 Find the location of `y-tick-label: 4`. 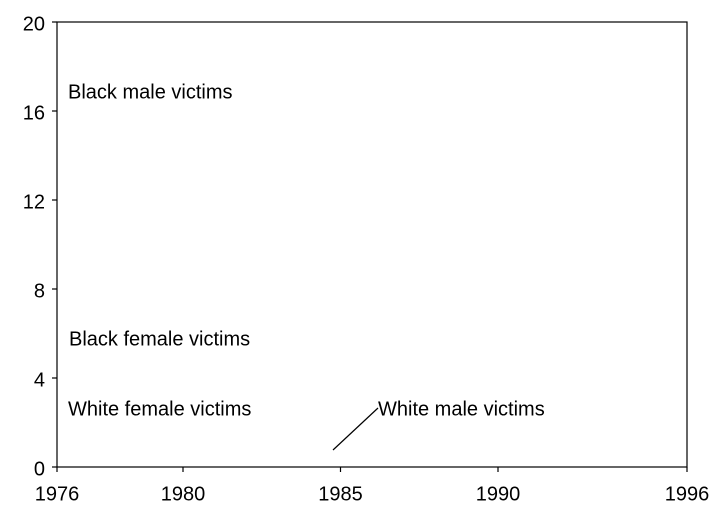

y-tick-label: 4 is located at coordinates (39, 380).